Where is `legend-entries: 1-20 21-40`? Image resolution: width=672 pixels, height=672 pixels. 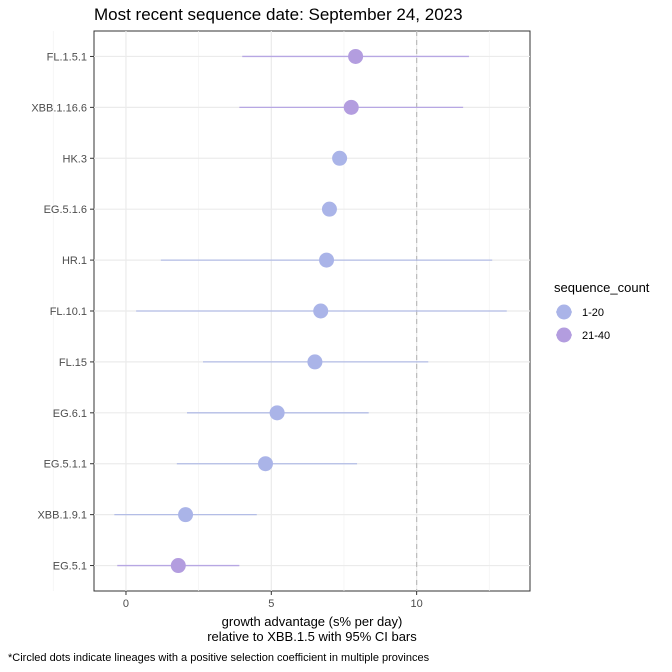
legend-entries: 1-20 21-40 is located at coordinates (583, 323).